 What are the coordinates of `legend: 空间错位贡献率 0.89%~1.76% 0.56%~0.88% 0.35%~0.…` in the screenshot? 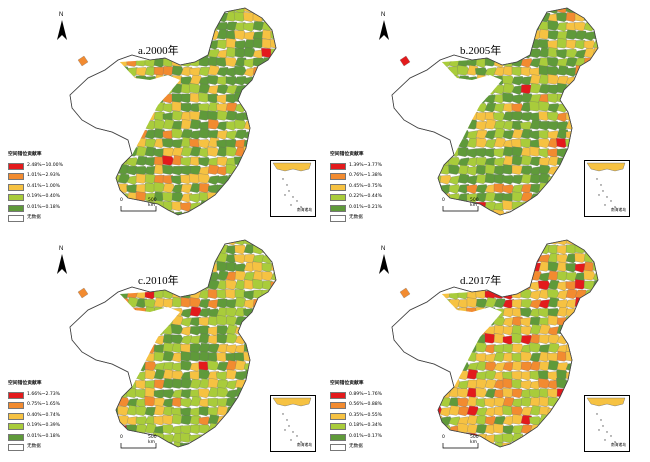 It's located at (356, 417).